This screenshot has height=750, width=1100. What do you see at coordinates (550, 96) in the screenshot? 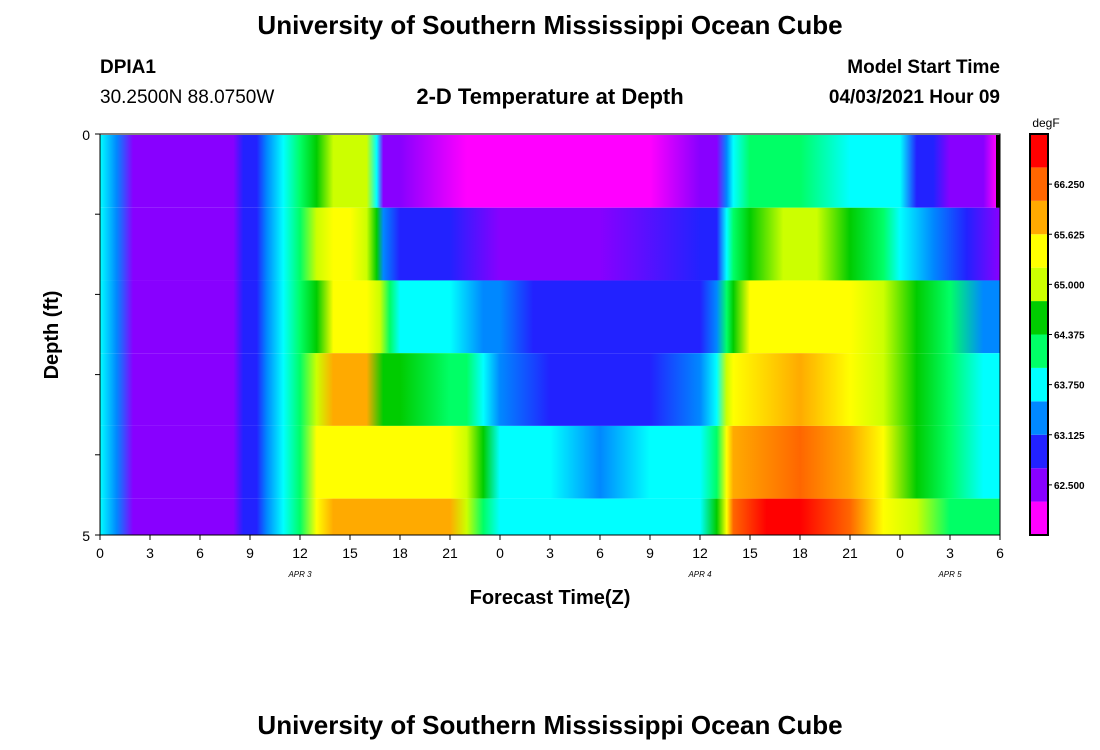
I see `plot-title: 2-D Temperature at Depth` at bounding box center [550, 96].